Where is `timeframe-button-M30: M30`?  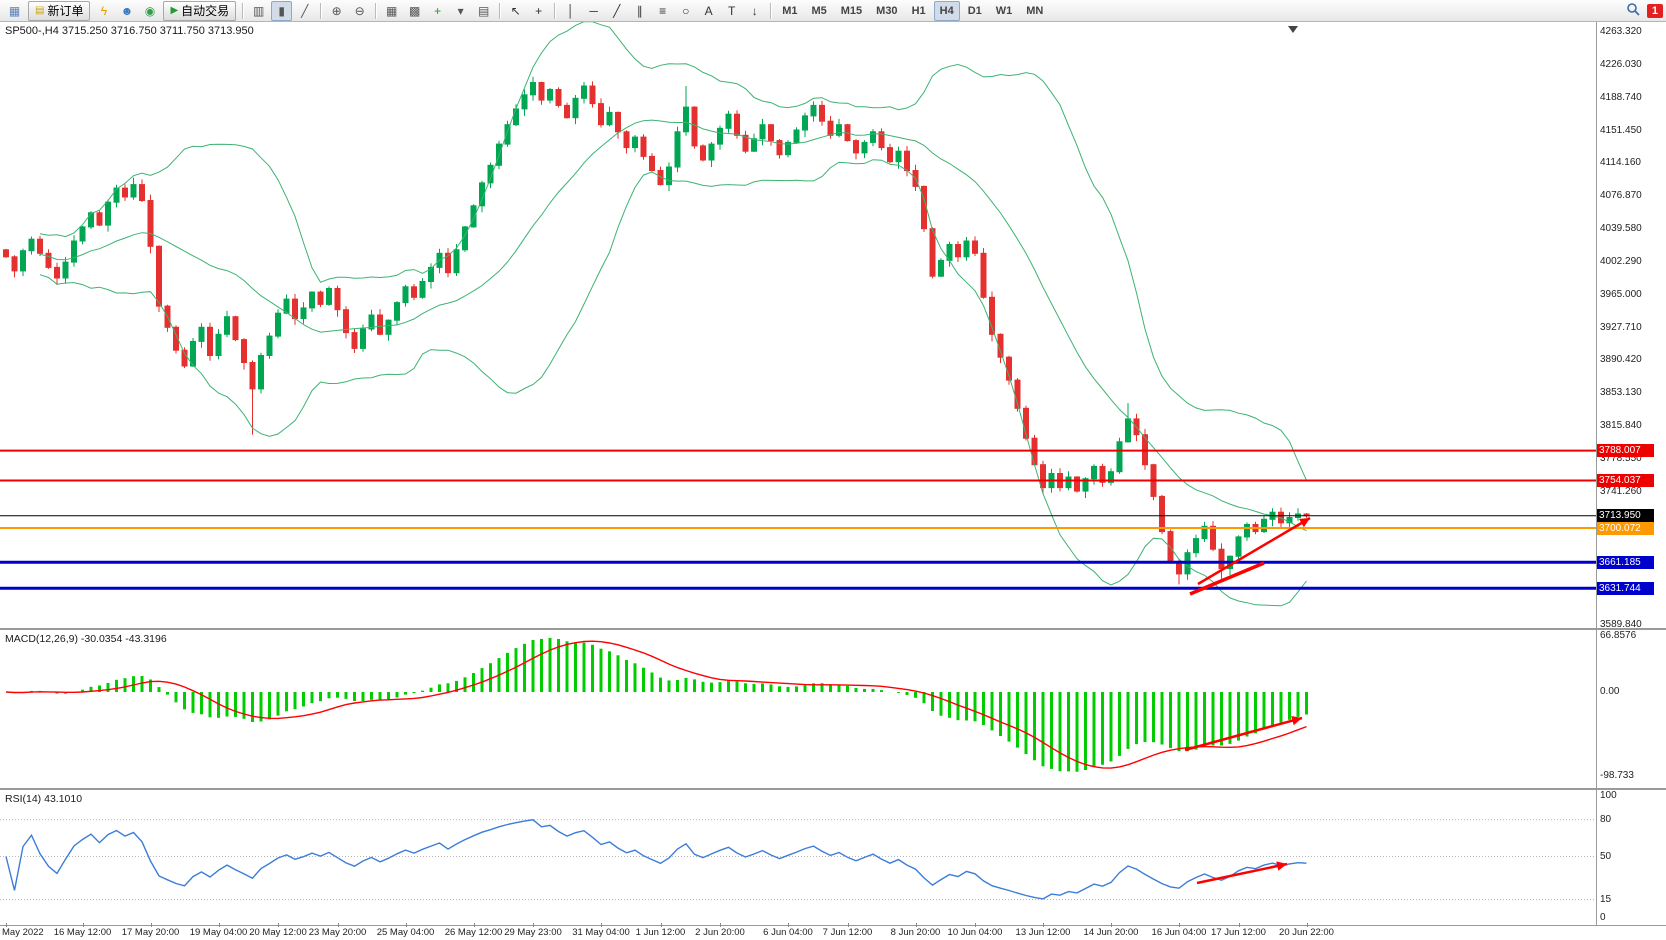
timeframe-button-M30: M30 is located at coordinates (887, 10).